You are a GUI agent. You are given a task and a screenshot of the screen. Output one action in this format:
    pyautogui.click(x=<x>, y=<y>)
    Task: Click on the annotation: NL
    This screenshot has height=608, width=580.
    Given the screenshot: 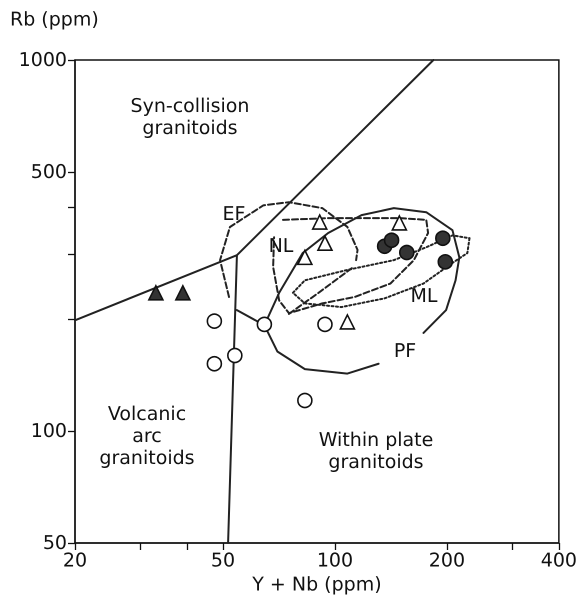 What is the action you would take?
    pyautogui.click(x=281, y=246)
    